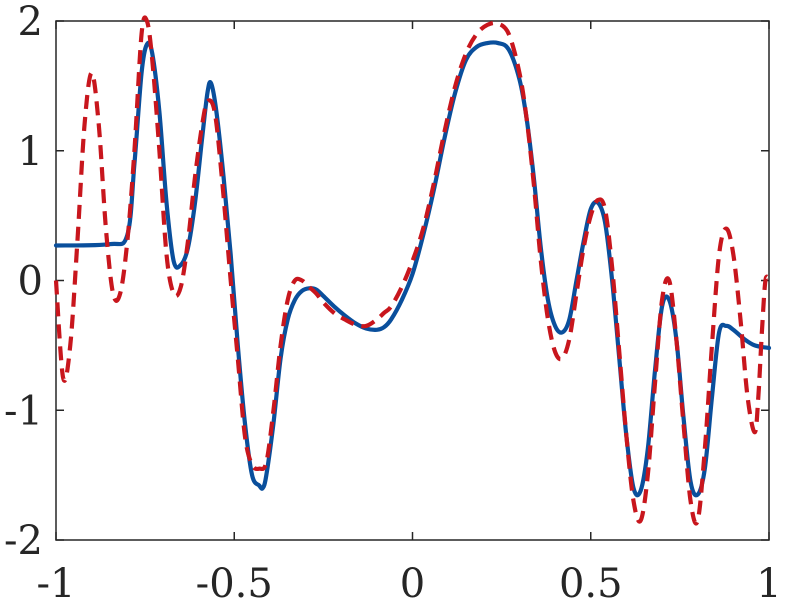  What do you see at coordinates (23, 411) in the screenshot?
I see `y-tick-label: -1` at bounding box center [23, 411].